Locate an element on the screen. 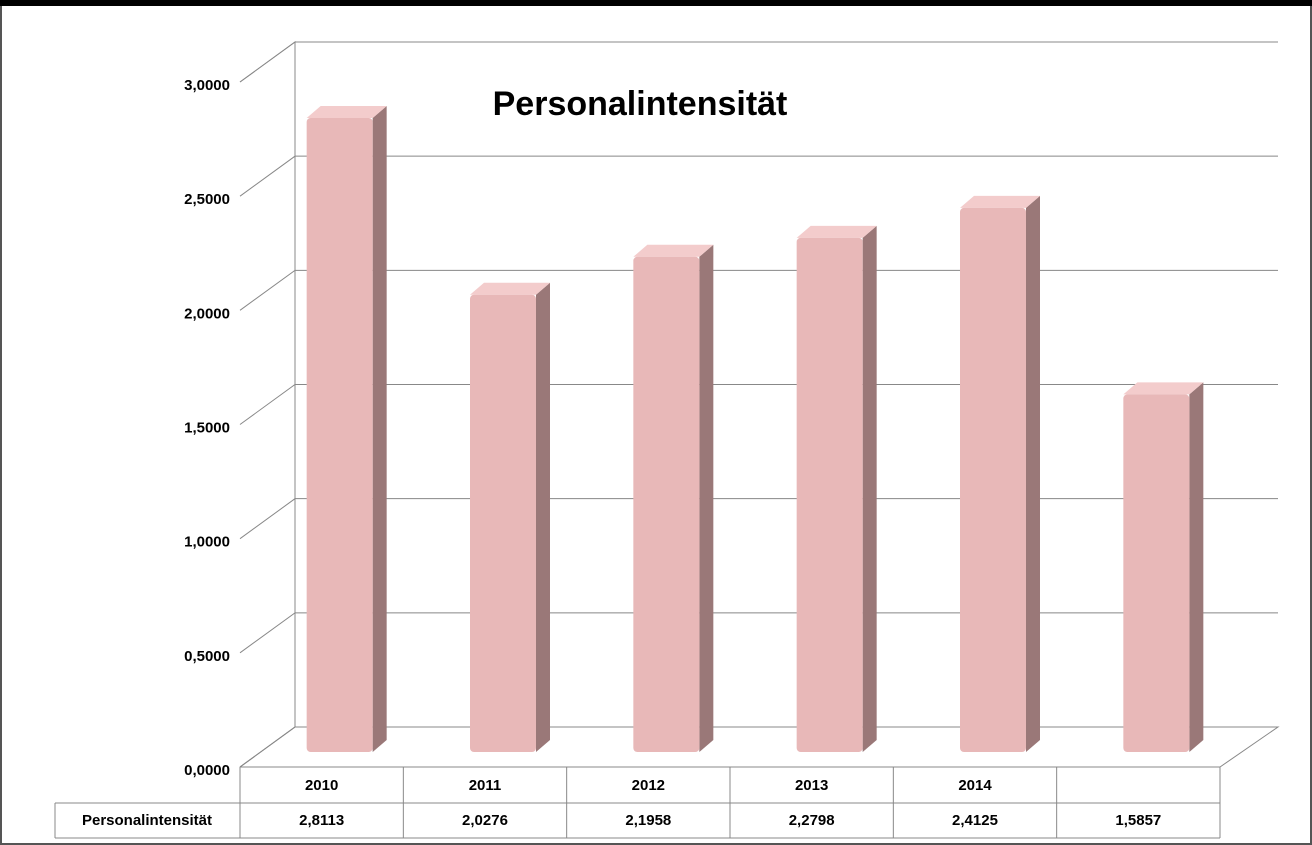 Image resolution: width=1312 pixels, height=845 pixels. y-tick-label: 2,5000 is located at coordinates (207, 199).